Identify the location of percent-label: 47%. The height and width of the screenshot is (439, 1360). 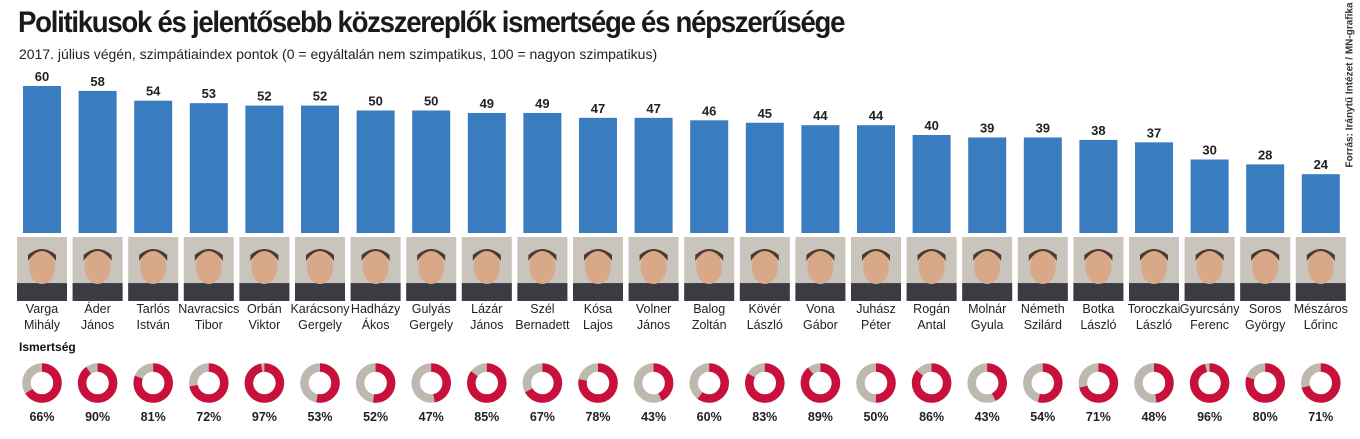
(431, 417).